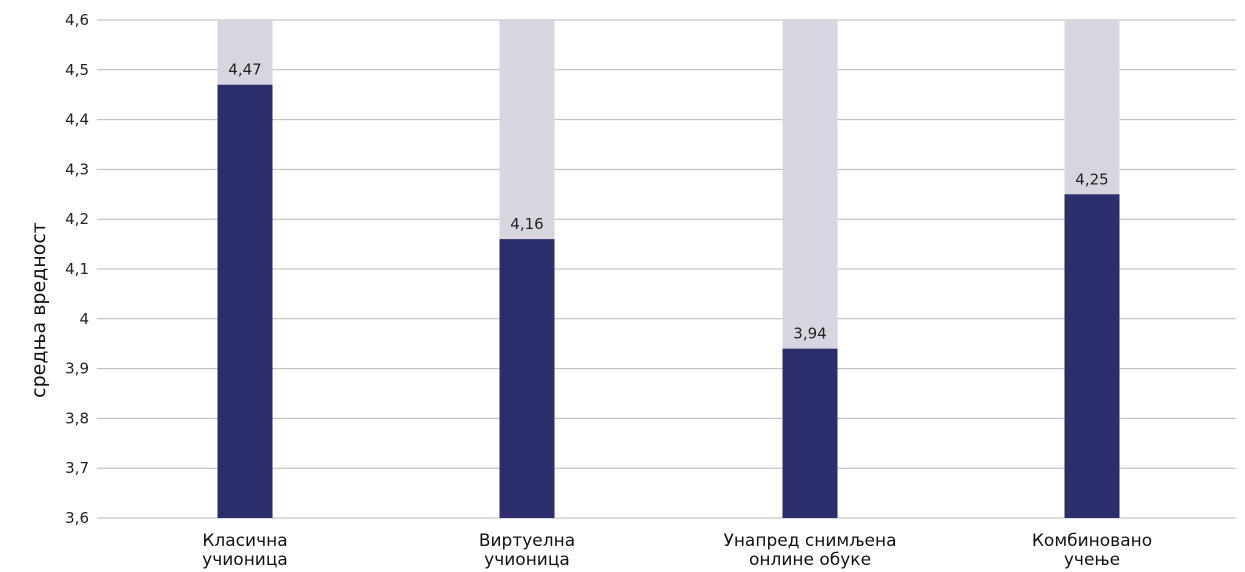 This screenshot has width=1245, height=572. Describe the element at coordinates (809, 334) in the screenshot. I see `data-label: 3,94` at that location.